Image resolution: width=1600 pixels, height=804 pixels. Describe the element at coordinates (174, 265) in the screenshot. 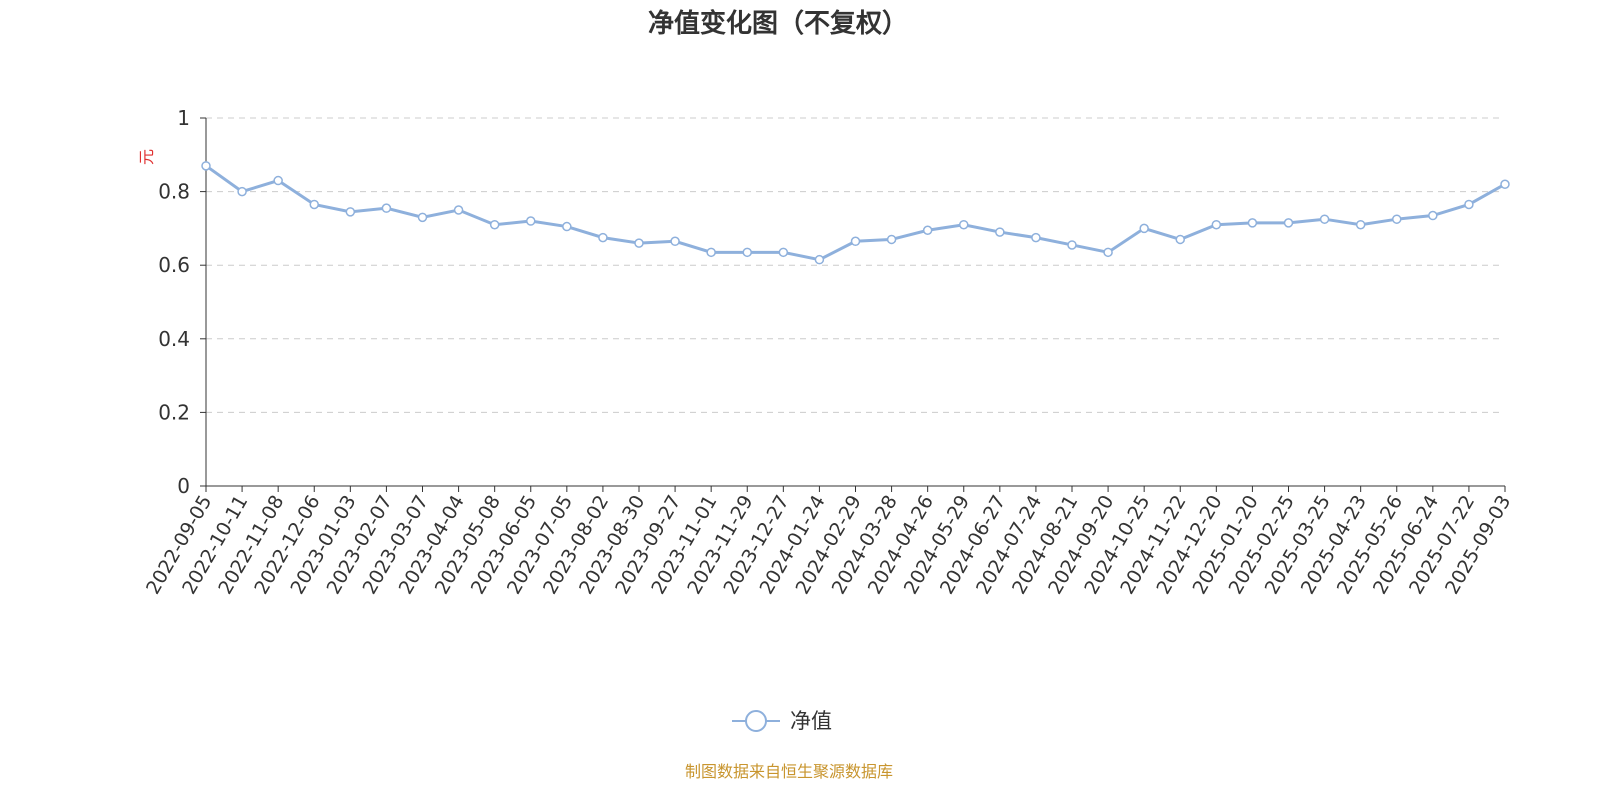

I see `y-tick-label: 0.6` at that location.